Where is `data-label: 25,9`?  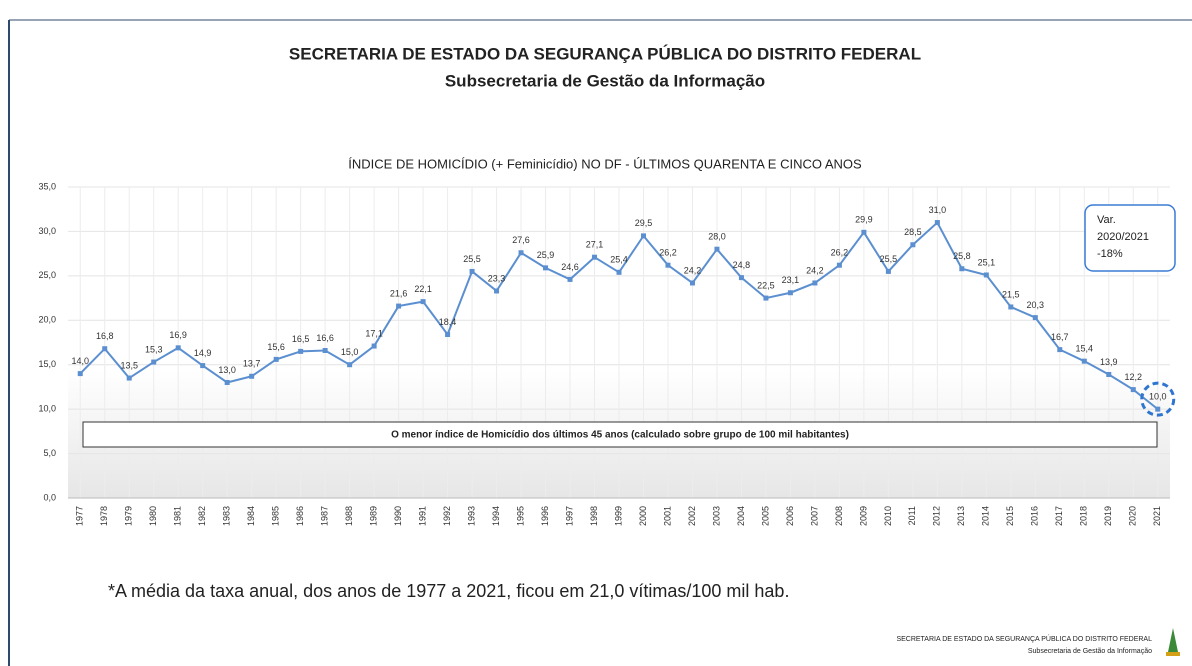 data-label: 25,9 is located at coordinates (546, 255).